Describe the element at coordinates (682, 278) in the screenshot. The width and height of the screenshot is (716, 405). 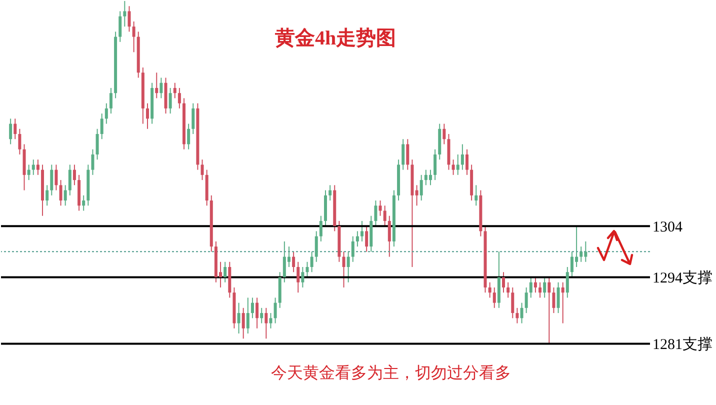
I see `y-tick-label: 1294支撑` at that location.